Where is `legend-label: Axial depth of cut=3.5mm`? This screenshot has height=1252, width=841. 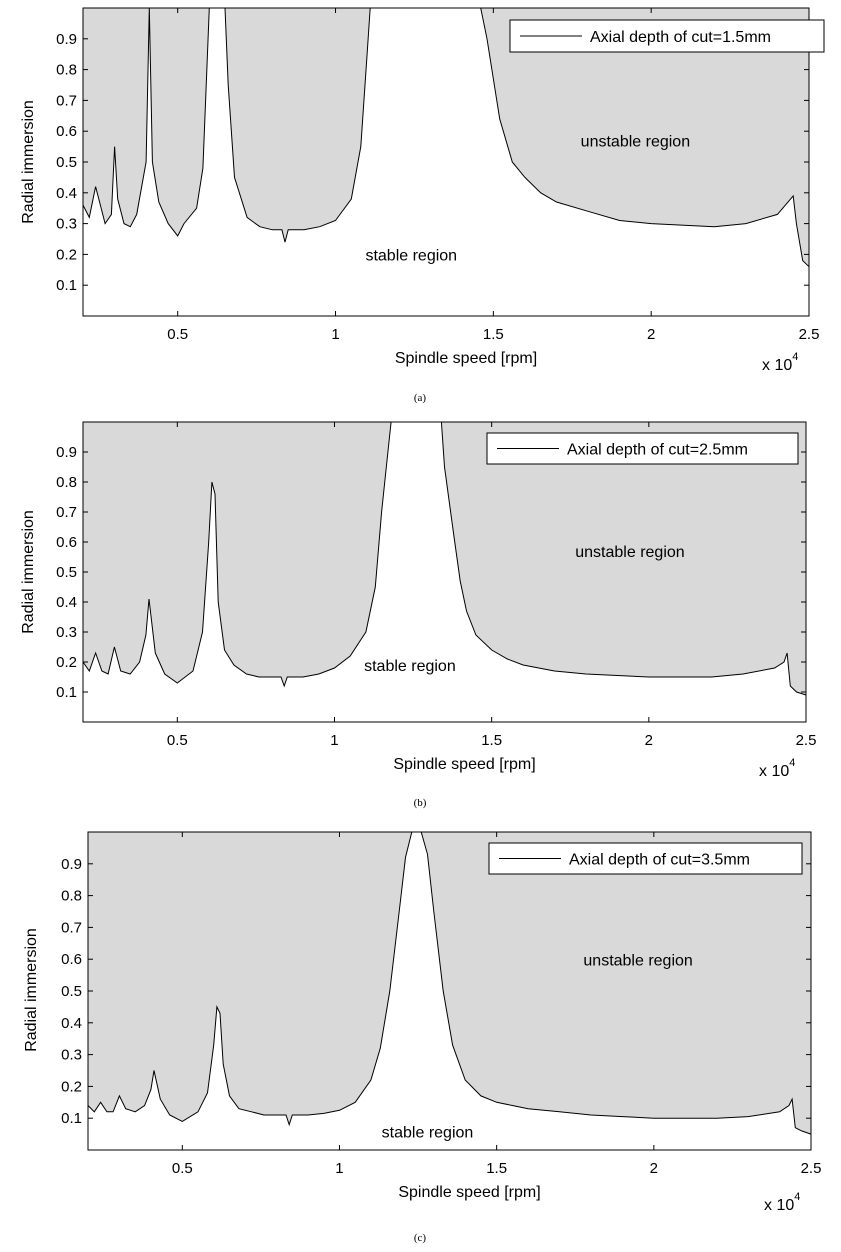
legend-label: Axial depth of cut=3.5mm is located at coordinates (659, 860).